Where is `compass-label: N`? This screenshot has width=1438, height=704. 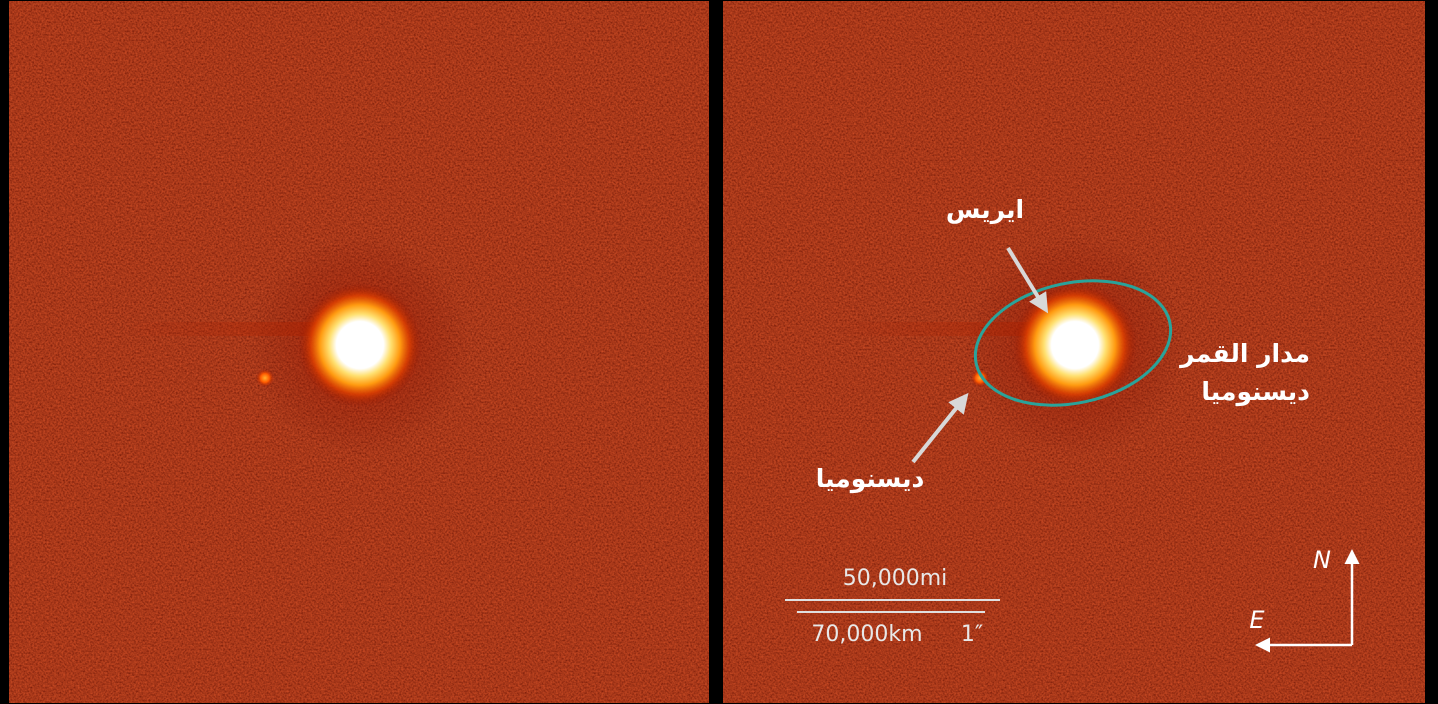 compass-label: N is located at coordinates (1322, 560).